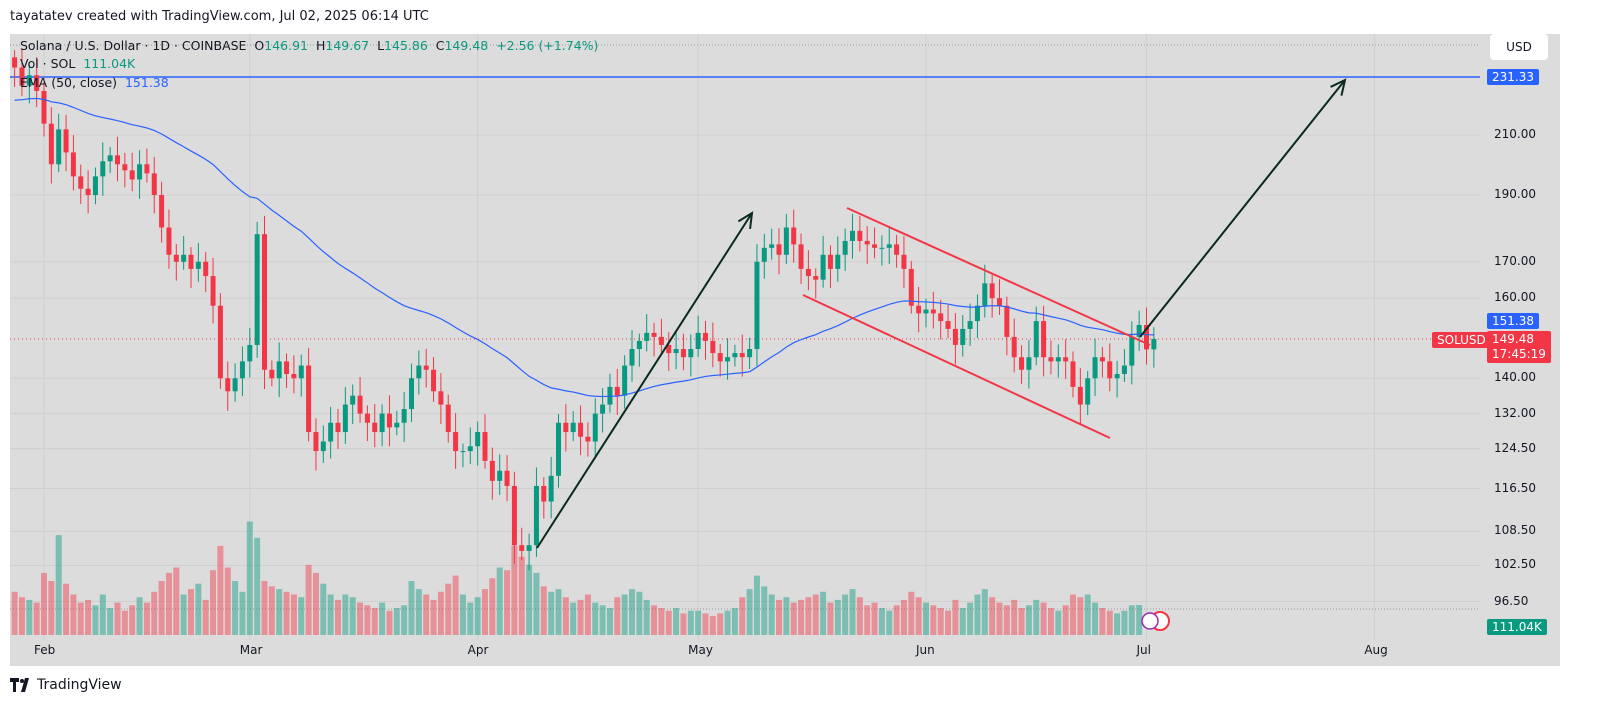  I want to click on x-tick-label: Feb, so click(45, 650).